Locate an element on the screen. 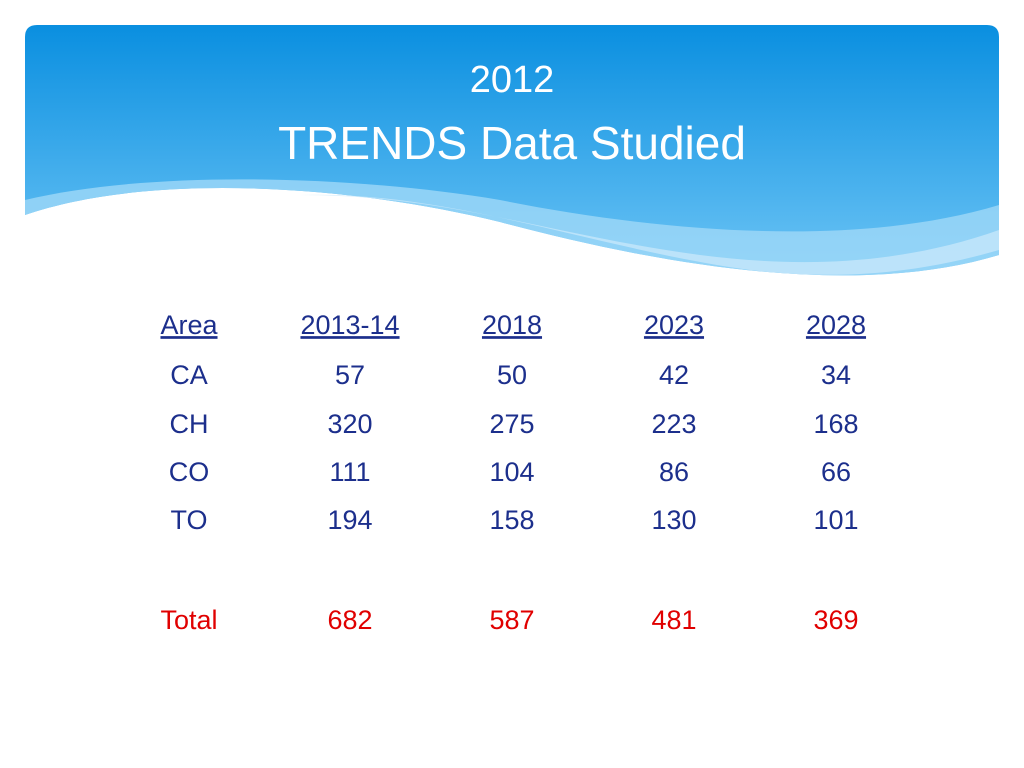 This screenshot has width=1024, height=768. cell: 34 is located at coordinates (836, 375).